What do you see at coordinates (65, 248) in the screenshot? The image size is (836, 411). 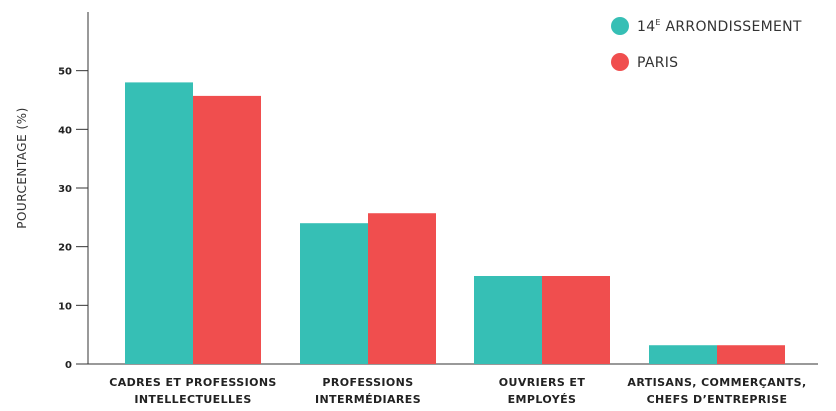 I see `y-tick-label: 20` at bounding box center [65, 248].